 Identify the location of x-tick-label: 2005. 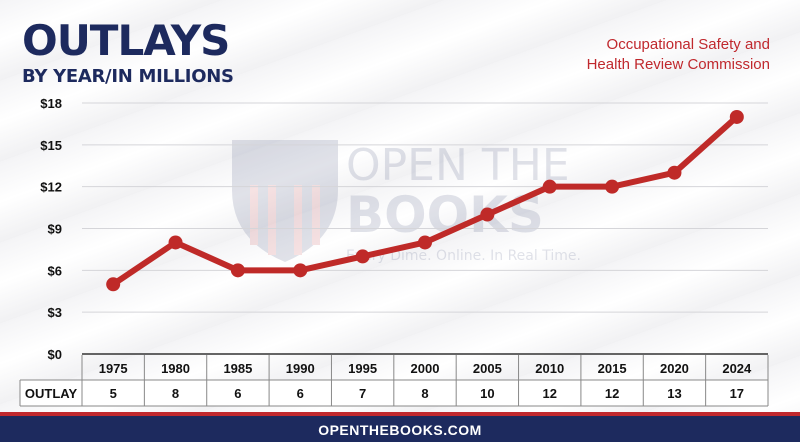
(487, 368).